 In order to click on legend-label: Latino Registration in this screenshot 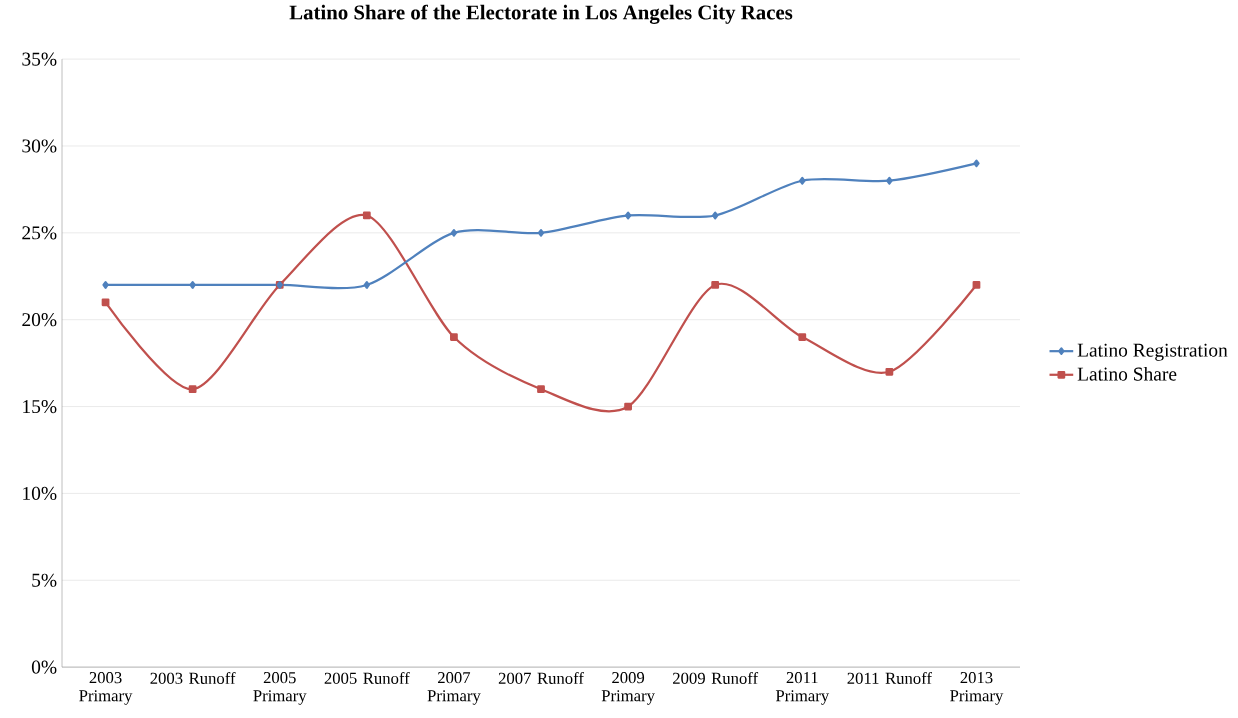, I will do `click(1152, 352)`.